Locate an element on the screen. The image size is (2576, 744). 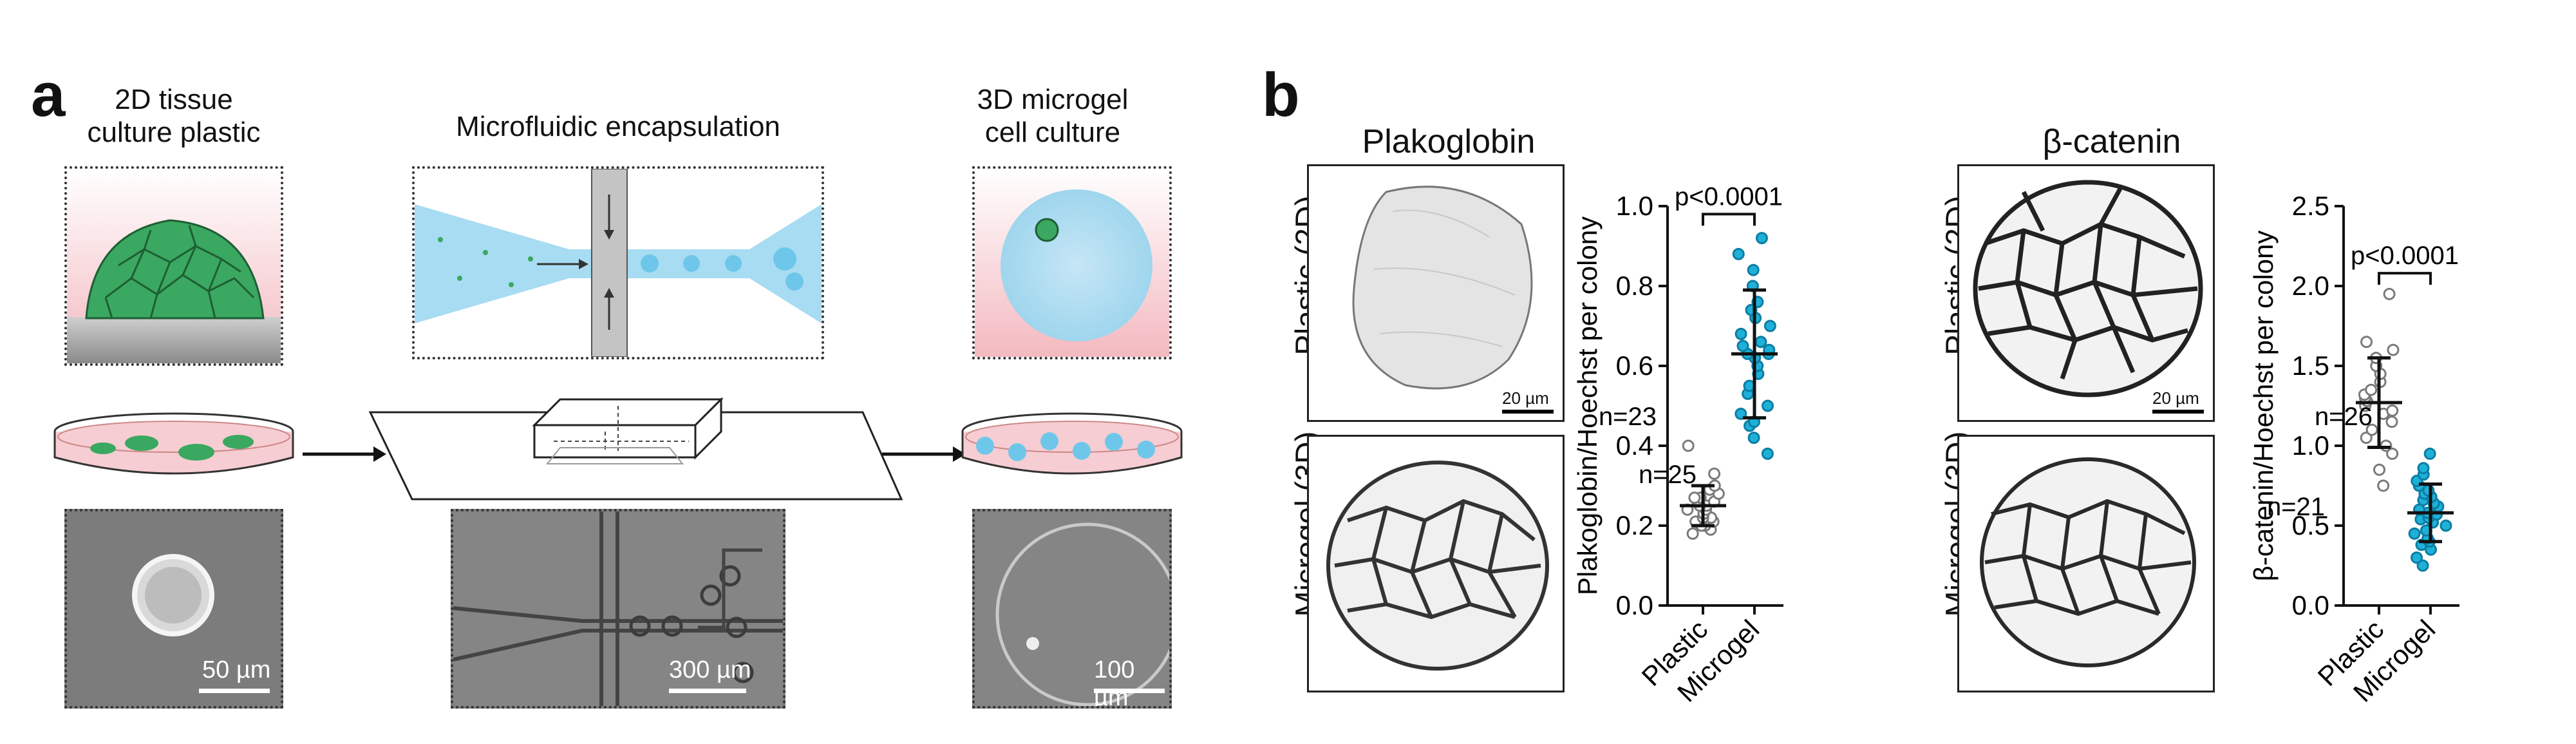
n-label: n=23 is located at coordinates (1628, 417).